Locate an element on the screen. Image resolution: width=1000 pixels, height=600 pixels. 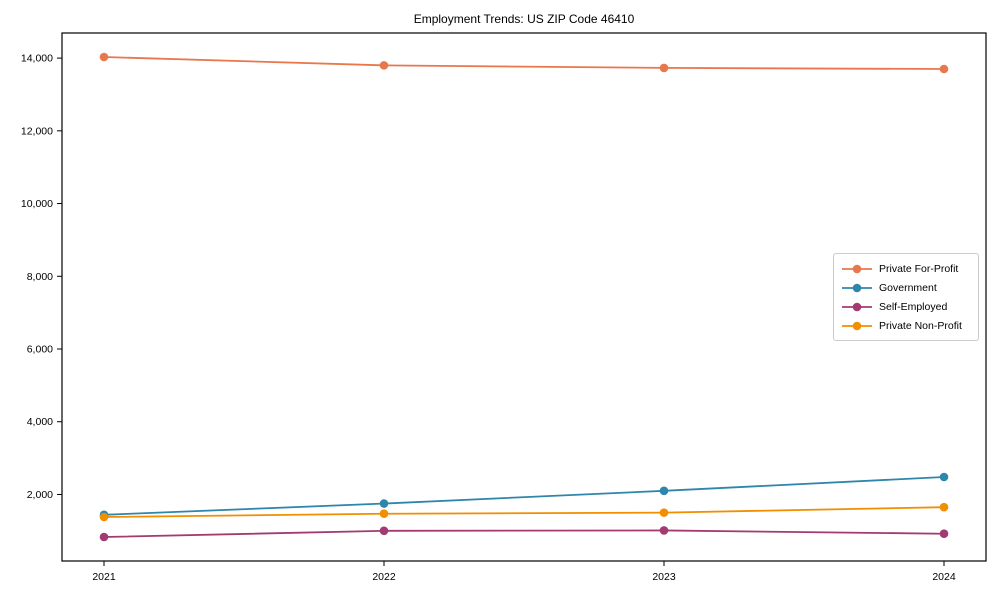
x-tick-label: 2023 is located at coordinates (664, 577).